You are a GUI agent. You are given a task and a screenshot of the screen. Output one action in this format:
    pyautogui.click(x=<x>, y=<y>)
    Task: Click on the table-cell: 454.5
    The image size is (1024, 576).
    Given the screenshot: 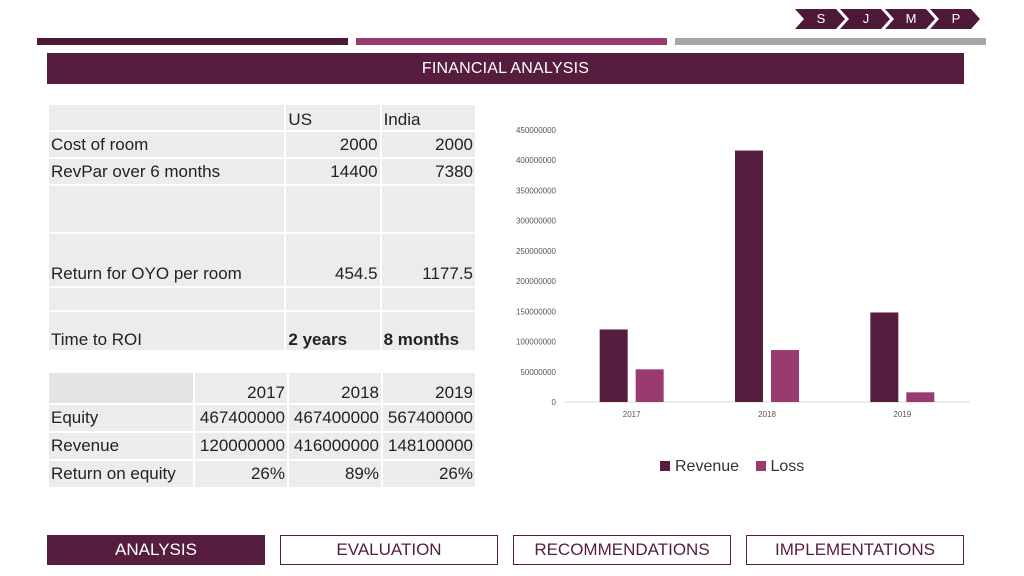 What is the action you would take?
    pyautogui.click(x=333, y=260)
    